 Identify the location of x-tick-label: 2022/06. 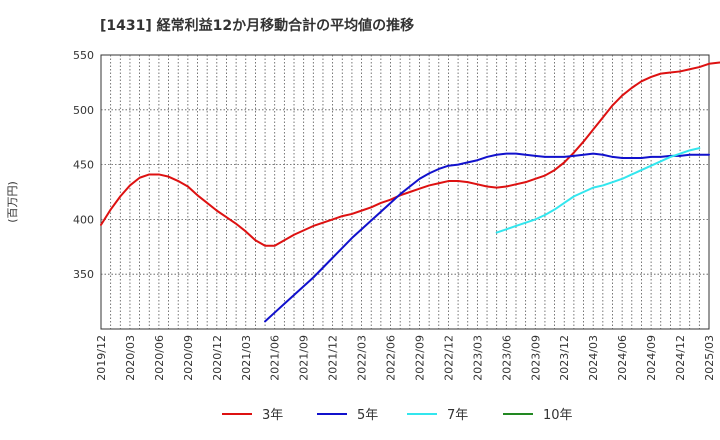
(391, 358).